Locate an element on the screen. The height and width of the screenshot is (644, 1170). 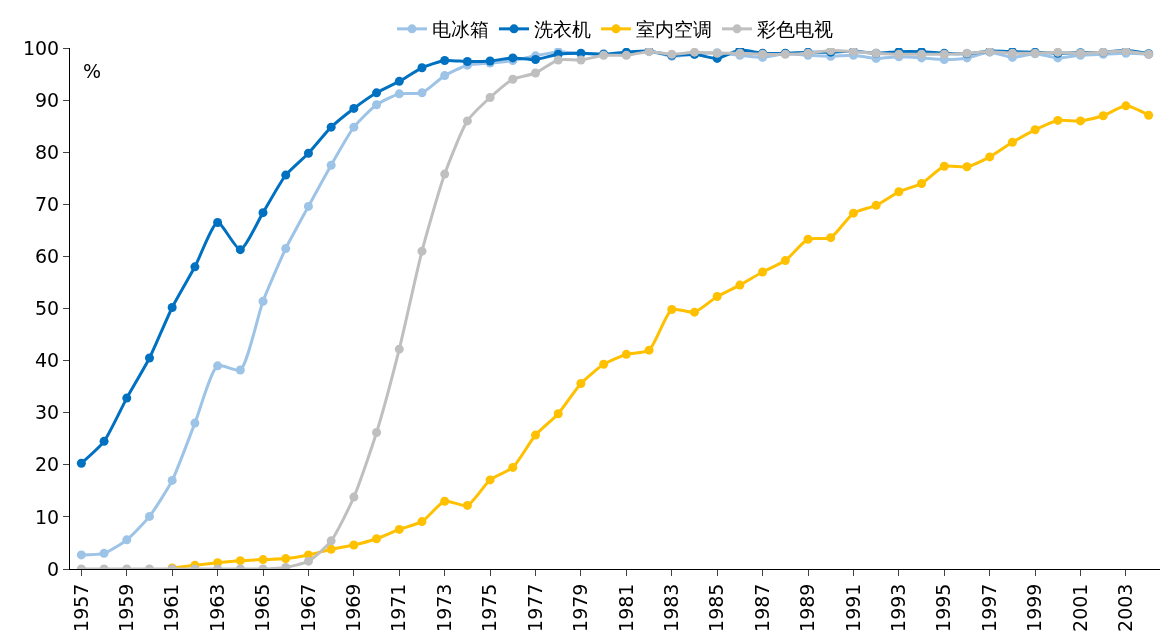
legend-label: 室内空调 is located at coordinates (674, 29).